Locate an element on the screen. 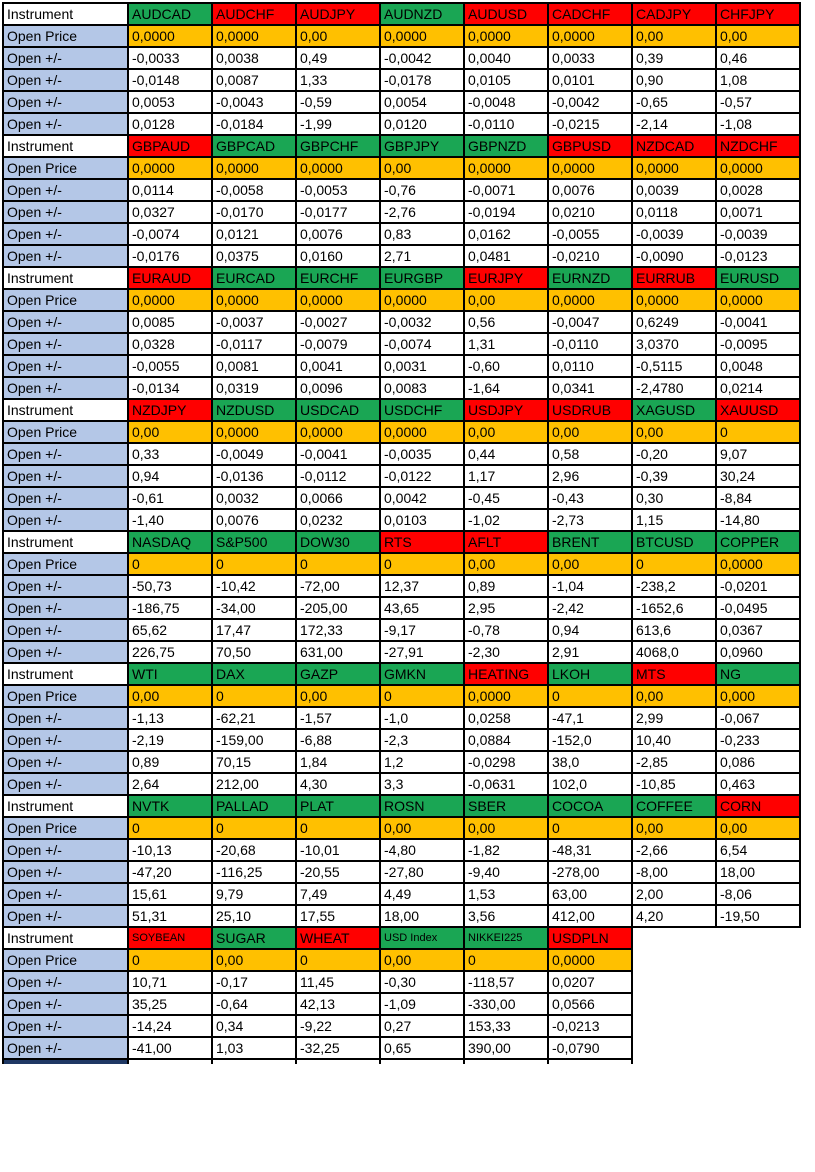 This screenshot has height=1172, width=815. value-cell: 0,0375 is located at coordinates (254, 256).